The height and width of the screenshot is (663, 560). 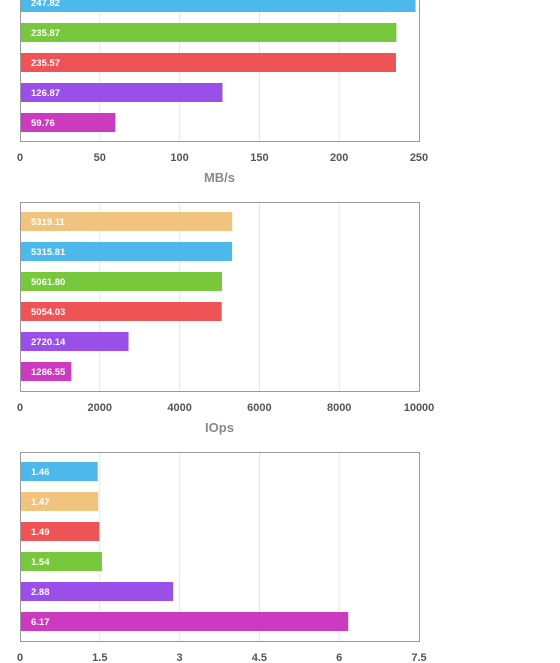 What do you see at coordinates (40, 472) in the screenshot?
I see `bar-value-label: 1.46` at bounding box center [40, 472].